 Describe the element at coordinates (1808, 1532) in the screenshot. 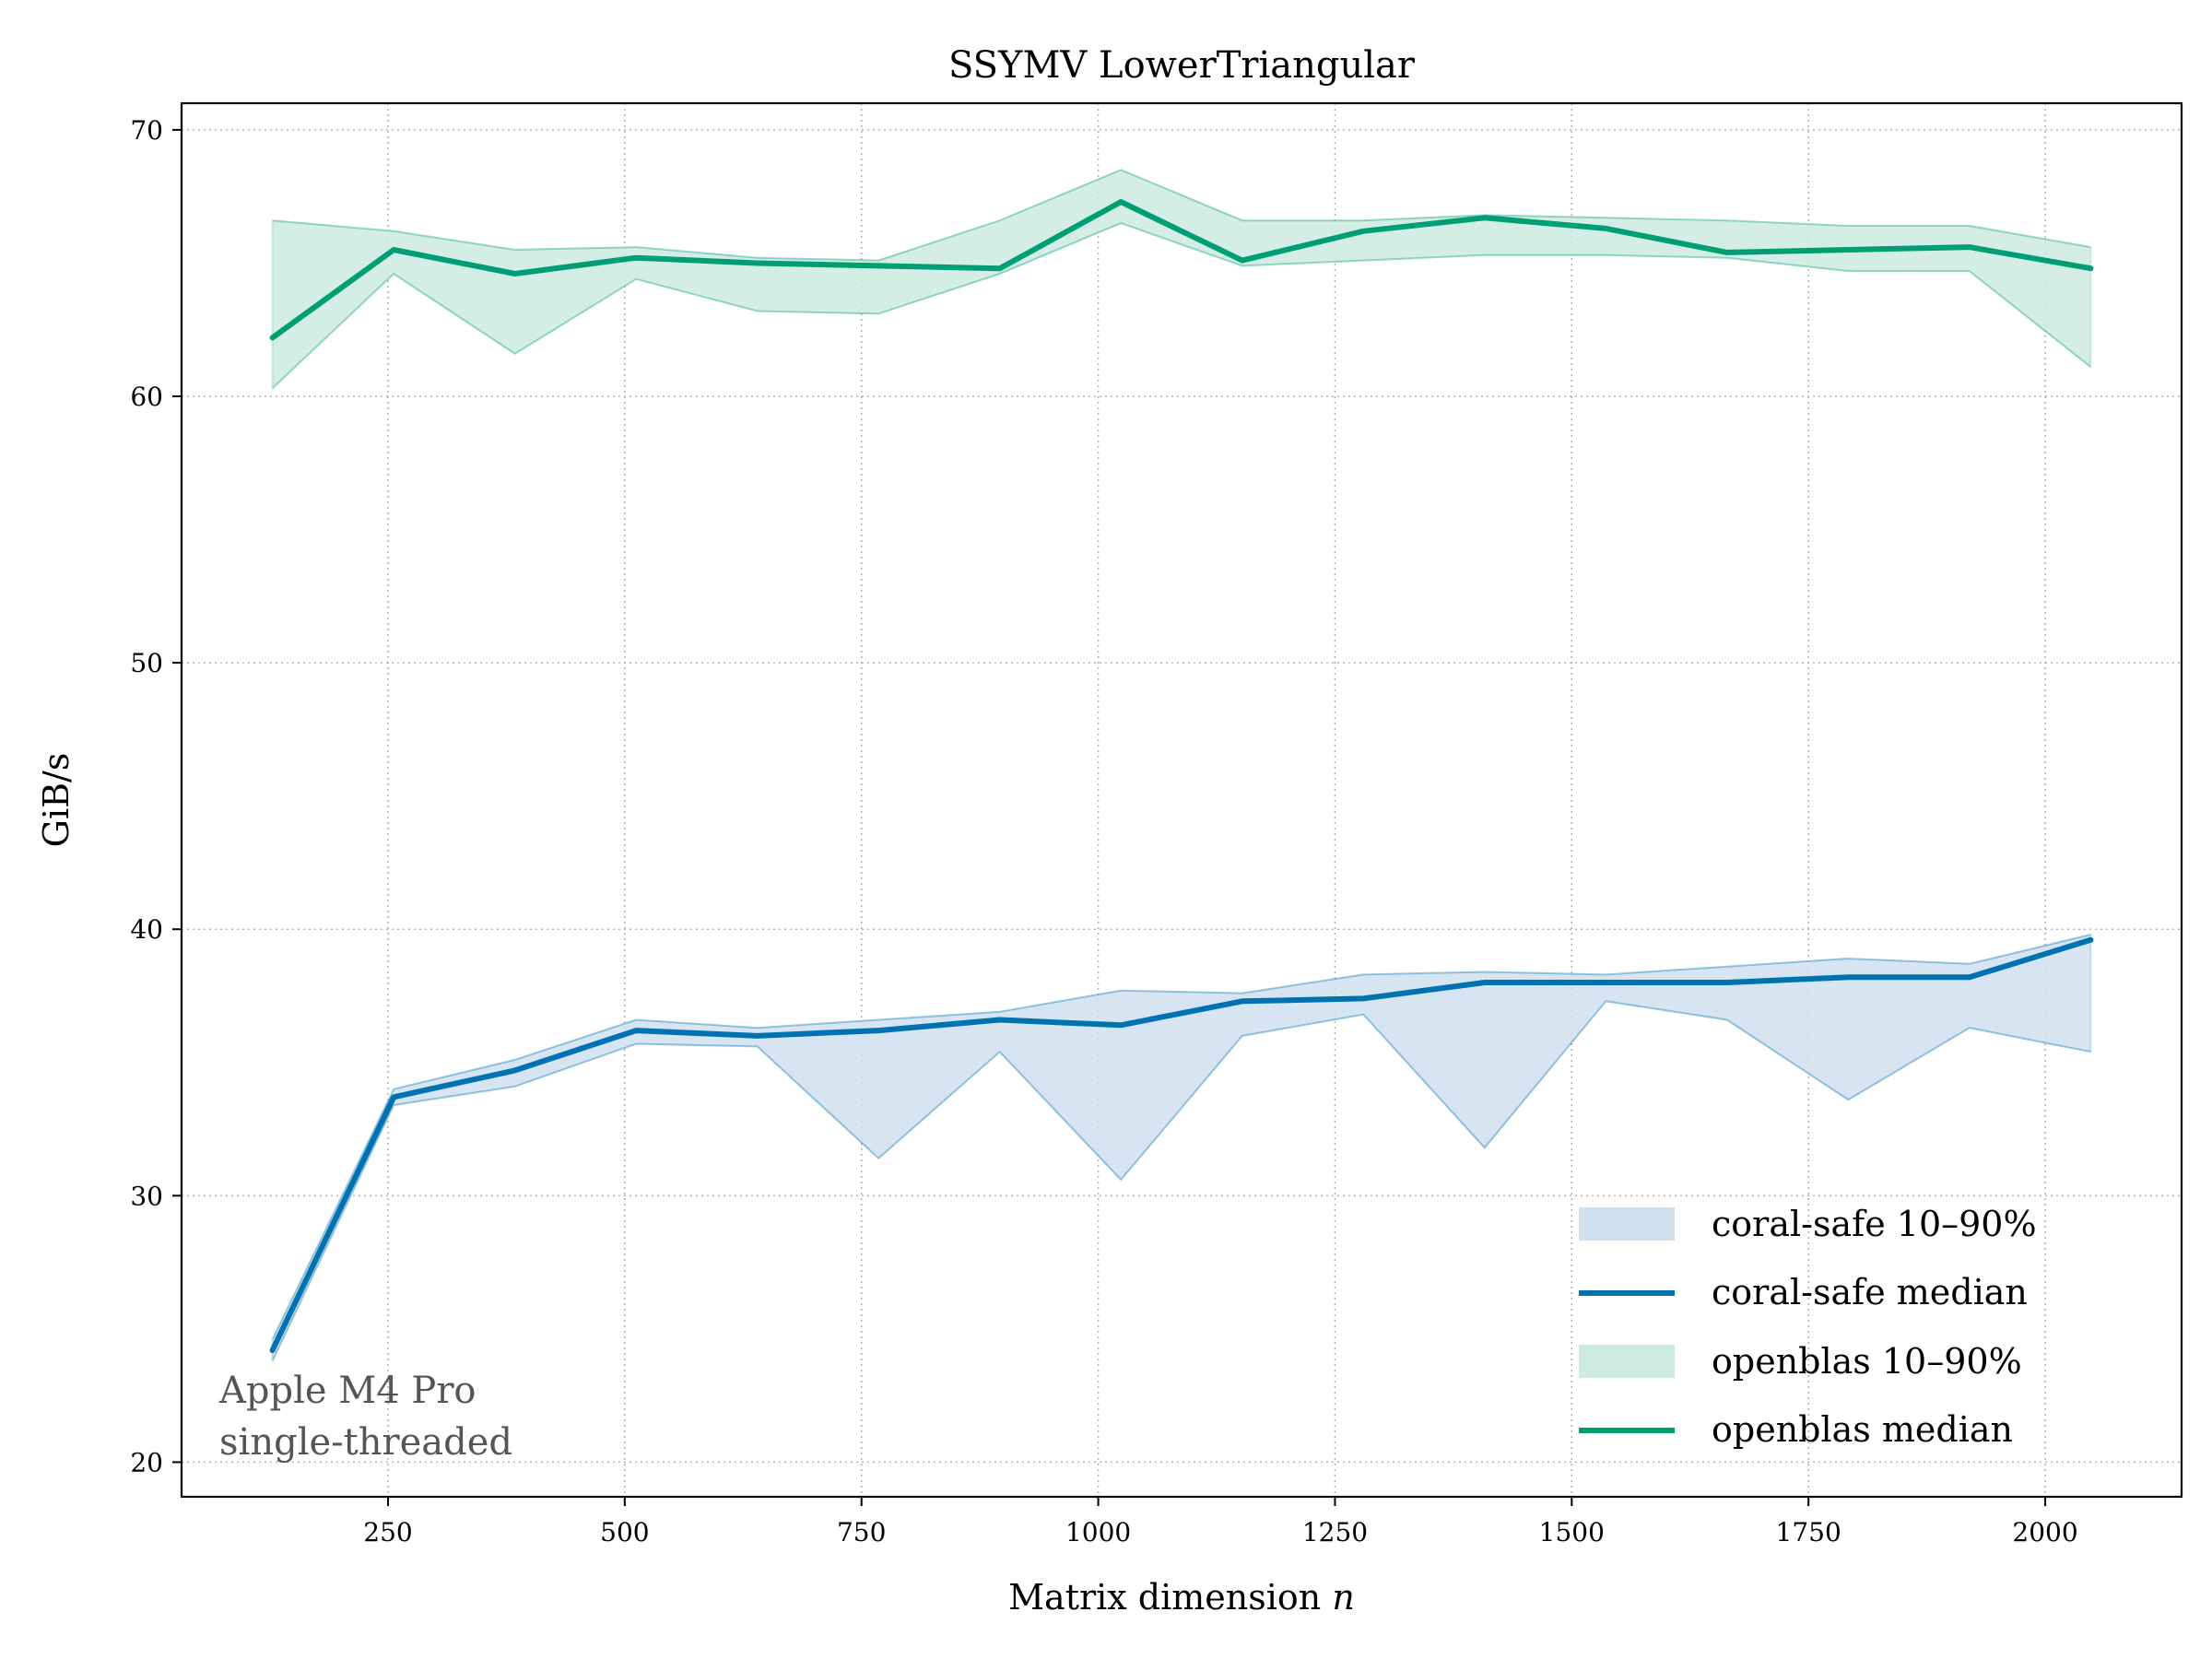

I see `x-tick-label: 1750` at that location.